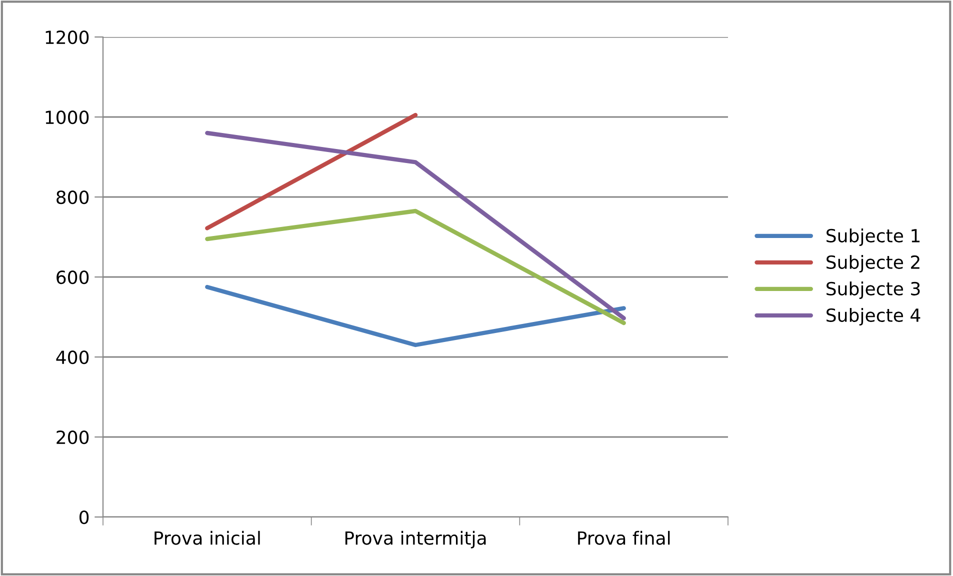 The width and height of the screenshot is (953, 576). I want to click on x-tick-label: Prova final, so click(624, 537).